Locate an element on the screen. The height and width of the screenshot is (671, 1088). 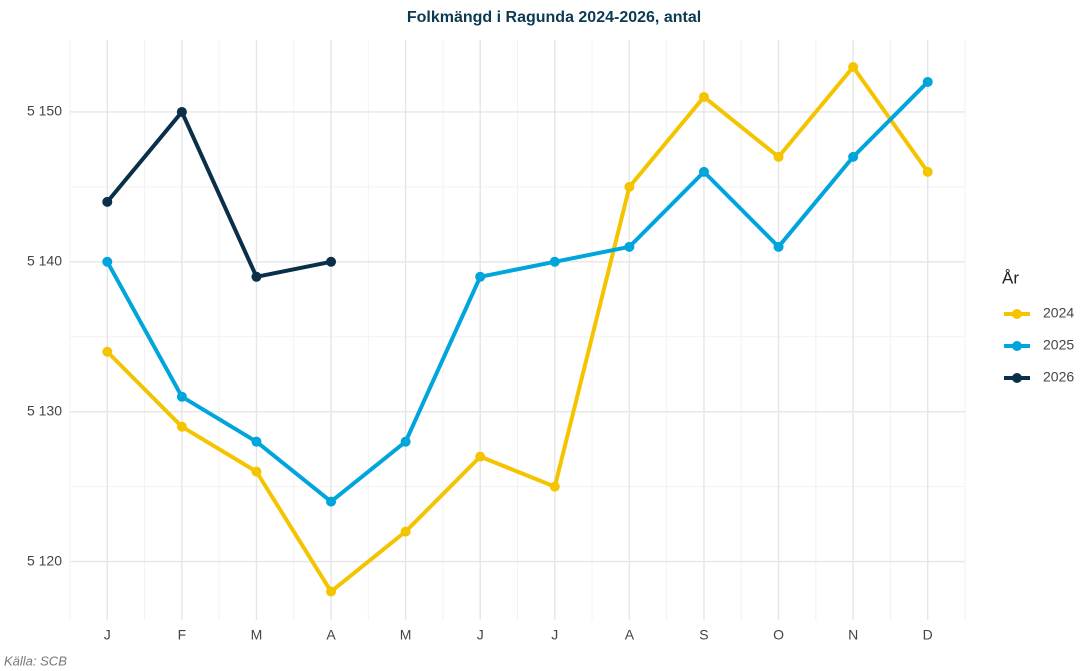
series-line is located at coordinates (218, 194).